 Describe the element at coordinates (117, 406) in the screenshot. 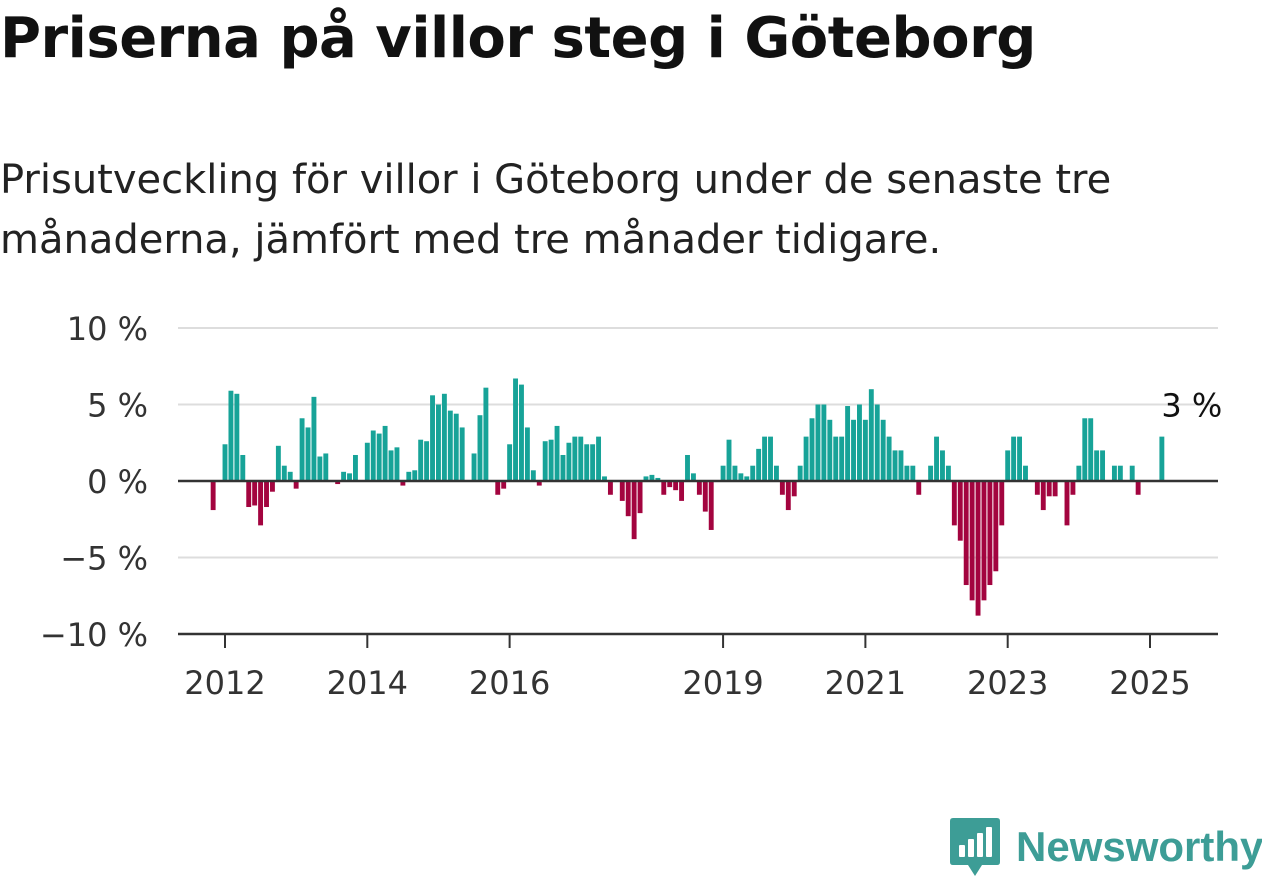

I see `y-tick-label: 5 %` at that location.